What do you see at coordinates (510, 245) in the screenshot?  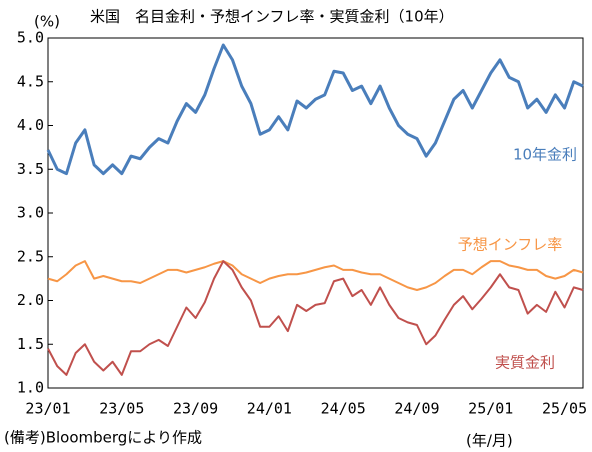 I see `legend-label: 予想インフレ率` at bounding box center [510, 245].